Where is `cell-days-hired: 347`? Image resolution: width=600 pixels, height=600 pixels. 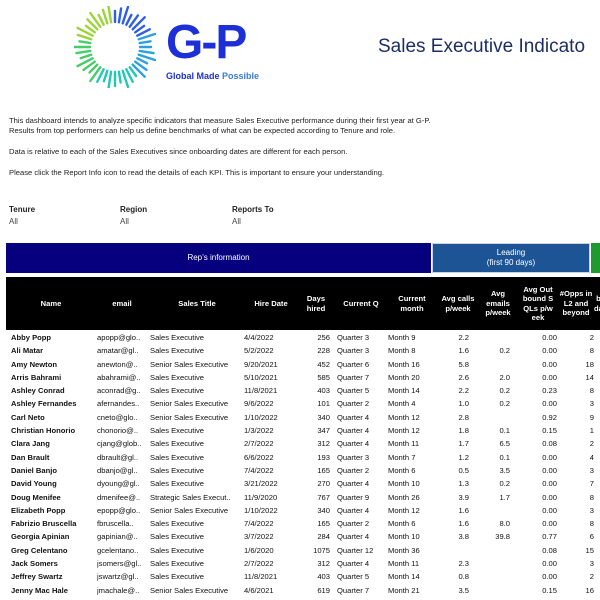 cell-days-hired: 347 is located at coordinates (323, 431).